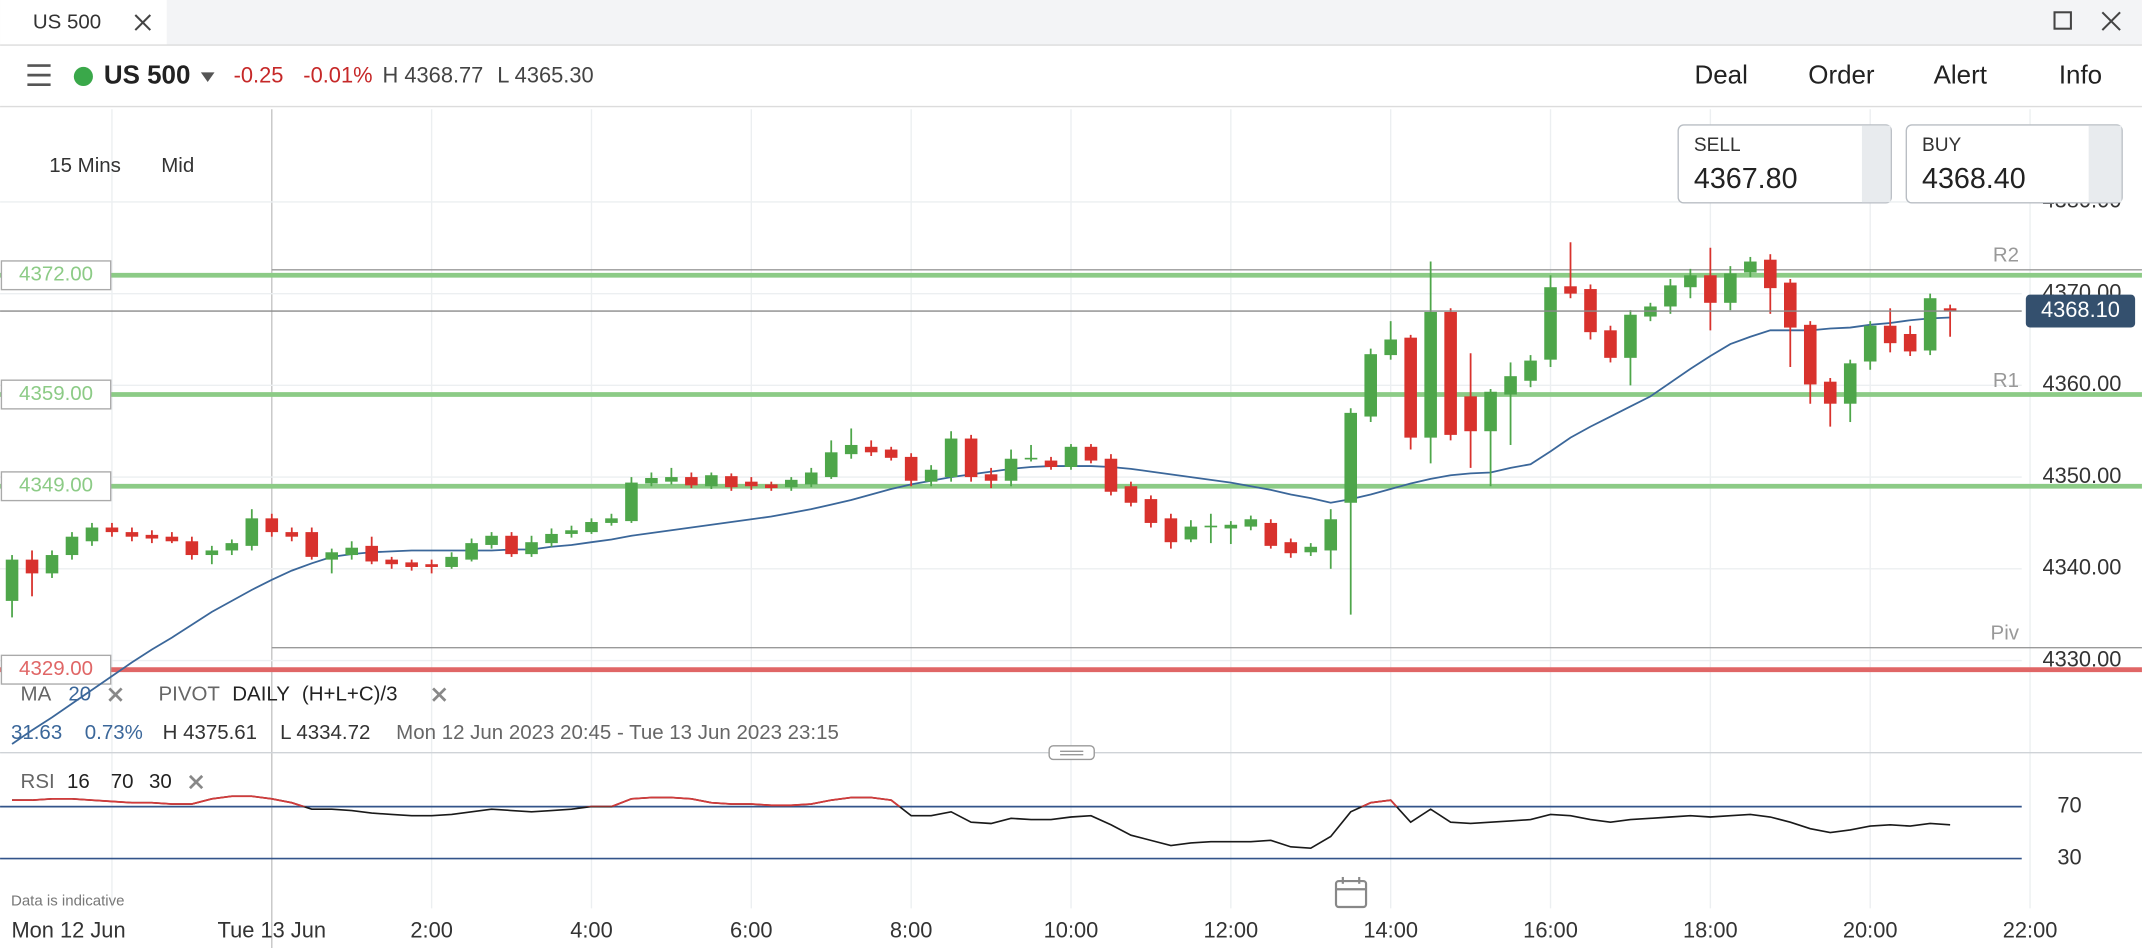  Describe the element at coordinates (981, 822) in the screenshot. I see `rsi-line` at that location.